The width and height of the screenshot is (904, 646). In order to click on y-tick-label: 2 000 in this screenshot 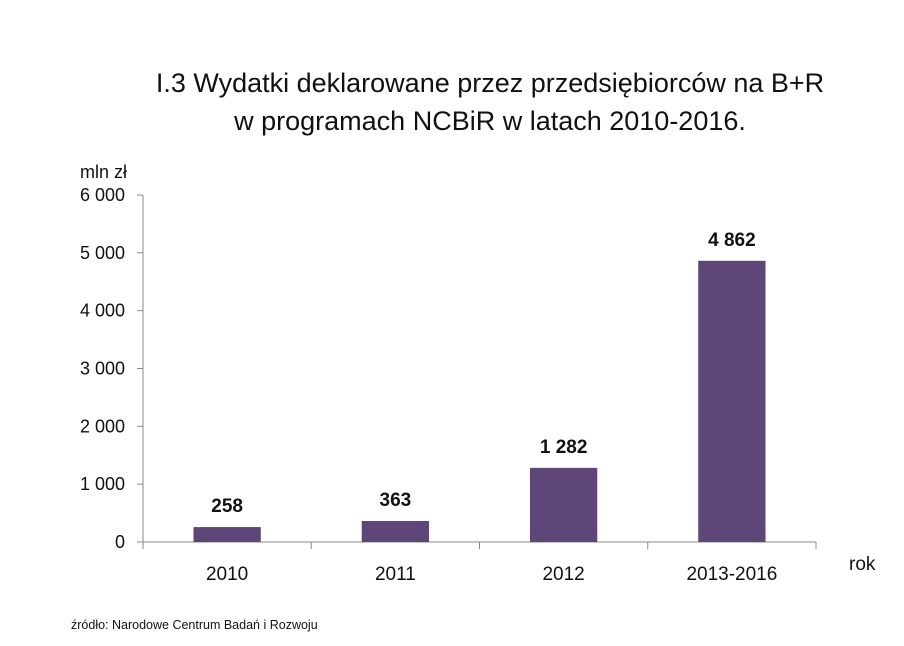, I will do `click(102, 426)`.